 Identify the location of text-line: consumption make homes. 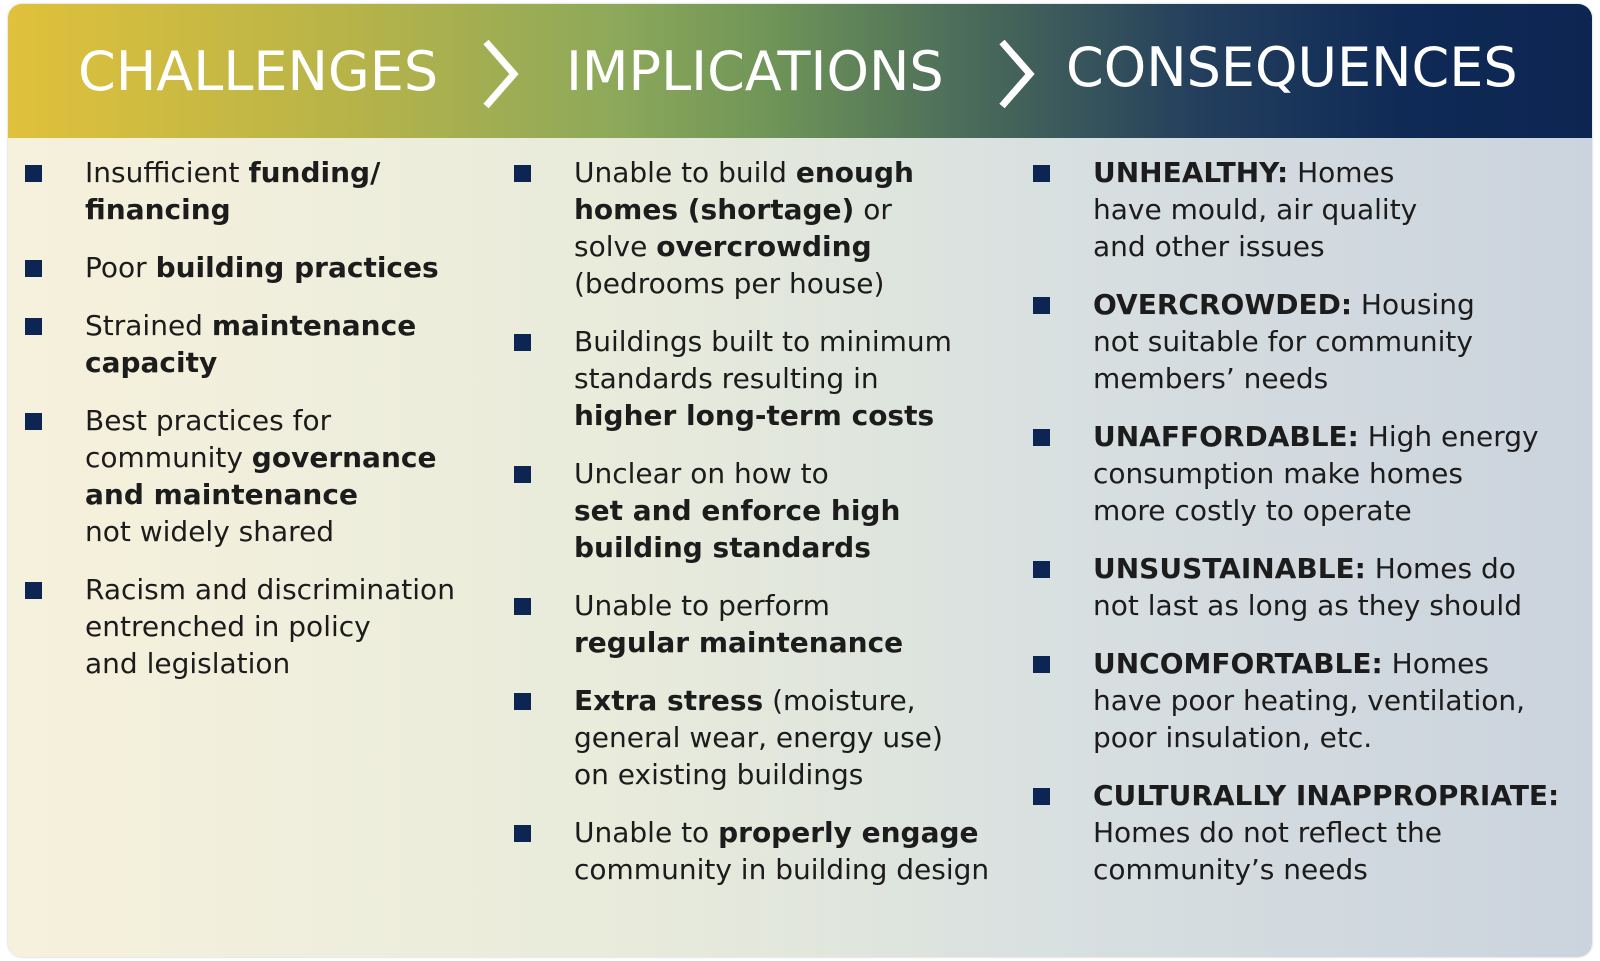
(1340, 473).